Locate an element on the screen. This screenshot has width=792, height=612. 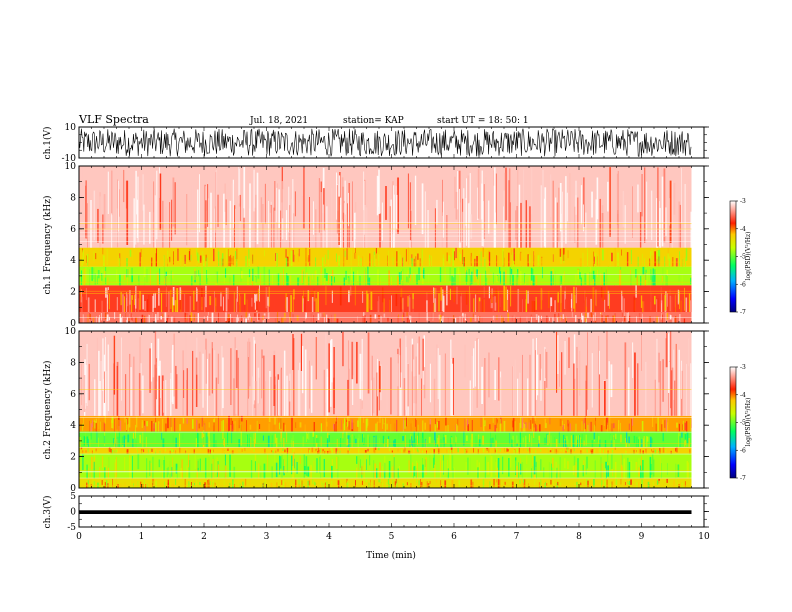
x-tick-label: 9 is located at coordinates (642, 537).